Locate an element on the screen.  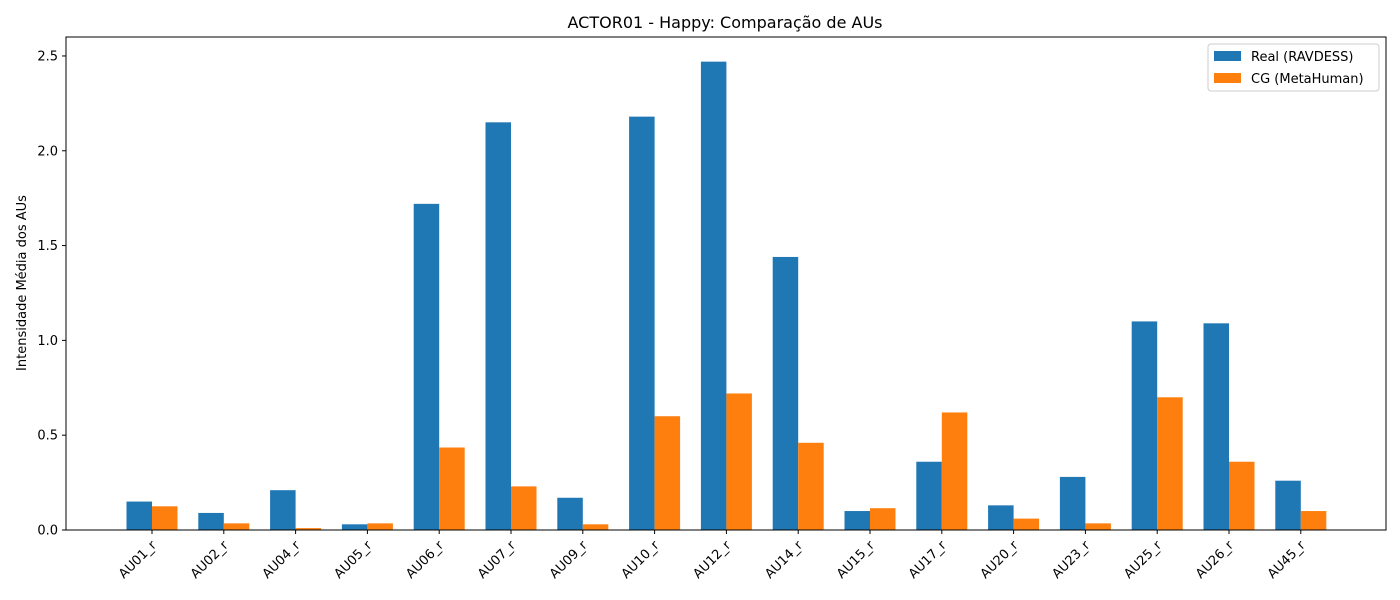
legend: Real (RAVDESS) CG (MetaHuman) is located at coordinates (1293, 67).